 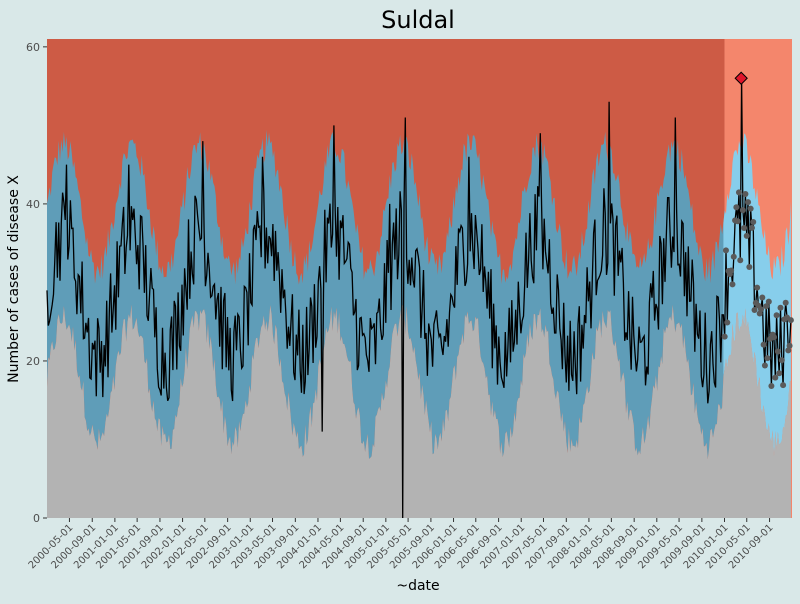 I want to click on y-tick-label: 40, so click(x=33, y=204).